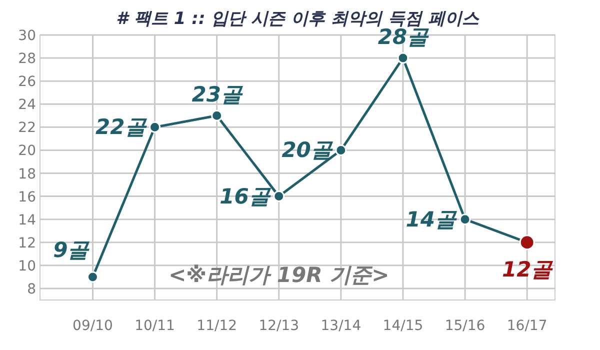 Image resolution: width=600 pixels, height=350 pixels. What do you see at coordinates (527, 326) in the screenshot?
I see `x-tick-label: 16/17` at bounding box center [527, 326].